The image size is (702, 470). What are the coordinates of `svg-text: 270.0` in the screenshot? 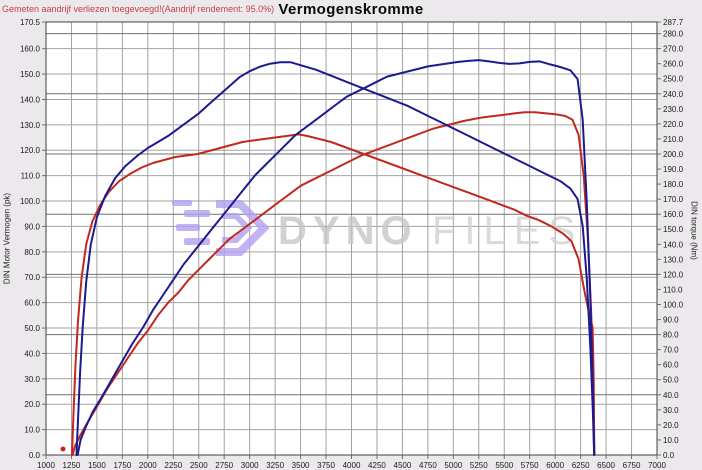 It's located at (673, 49).